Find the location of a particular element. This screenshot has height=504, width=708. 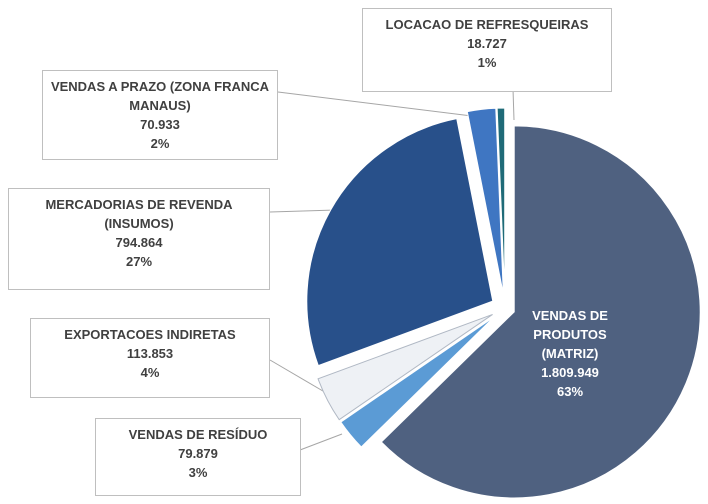

data-label: EXPORTACOES INDIRETAS 113.853 4% is located at coordinates (150, 358).